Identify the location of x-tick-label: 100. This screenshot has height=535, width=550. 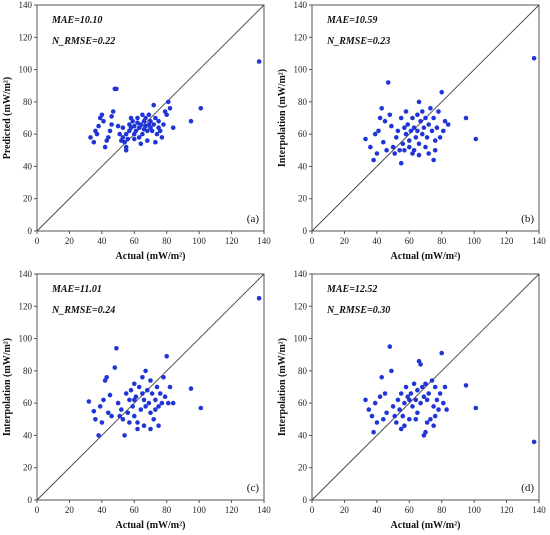
(474, 510).